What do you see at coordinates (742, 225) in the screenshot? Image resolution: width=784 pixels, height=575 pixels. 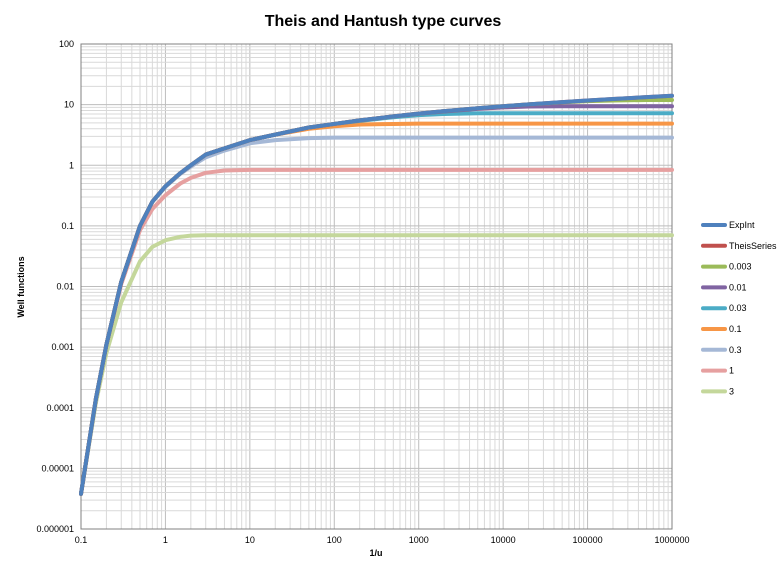 I see `legend-label: ExpInt` at bounding box center [742, 225].